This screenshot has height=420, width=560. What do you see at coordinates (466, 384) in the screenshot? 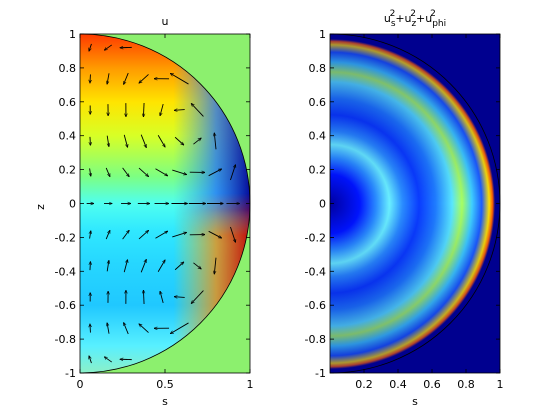
I see `right-xtick-label: 0.8` at bounding box center [466, 384].